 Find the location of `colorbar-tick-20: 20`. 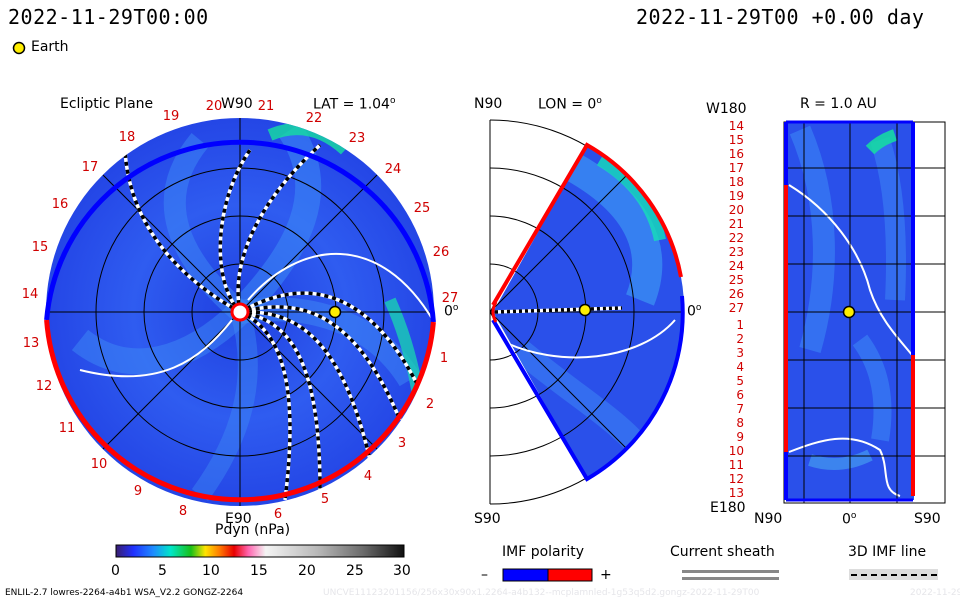

colorbar-tick-20: 20 is located at coordinates (307, 571).